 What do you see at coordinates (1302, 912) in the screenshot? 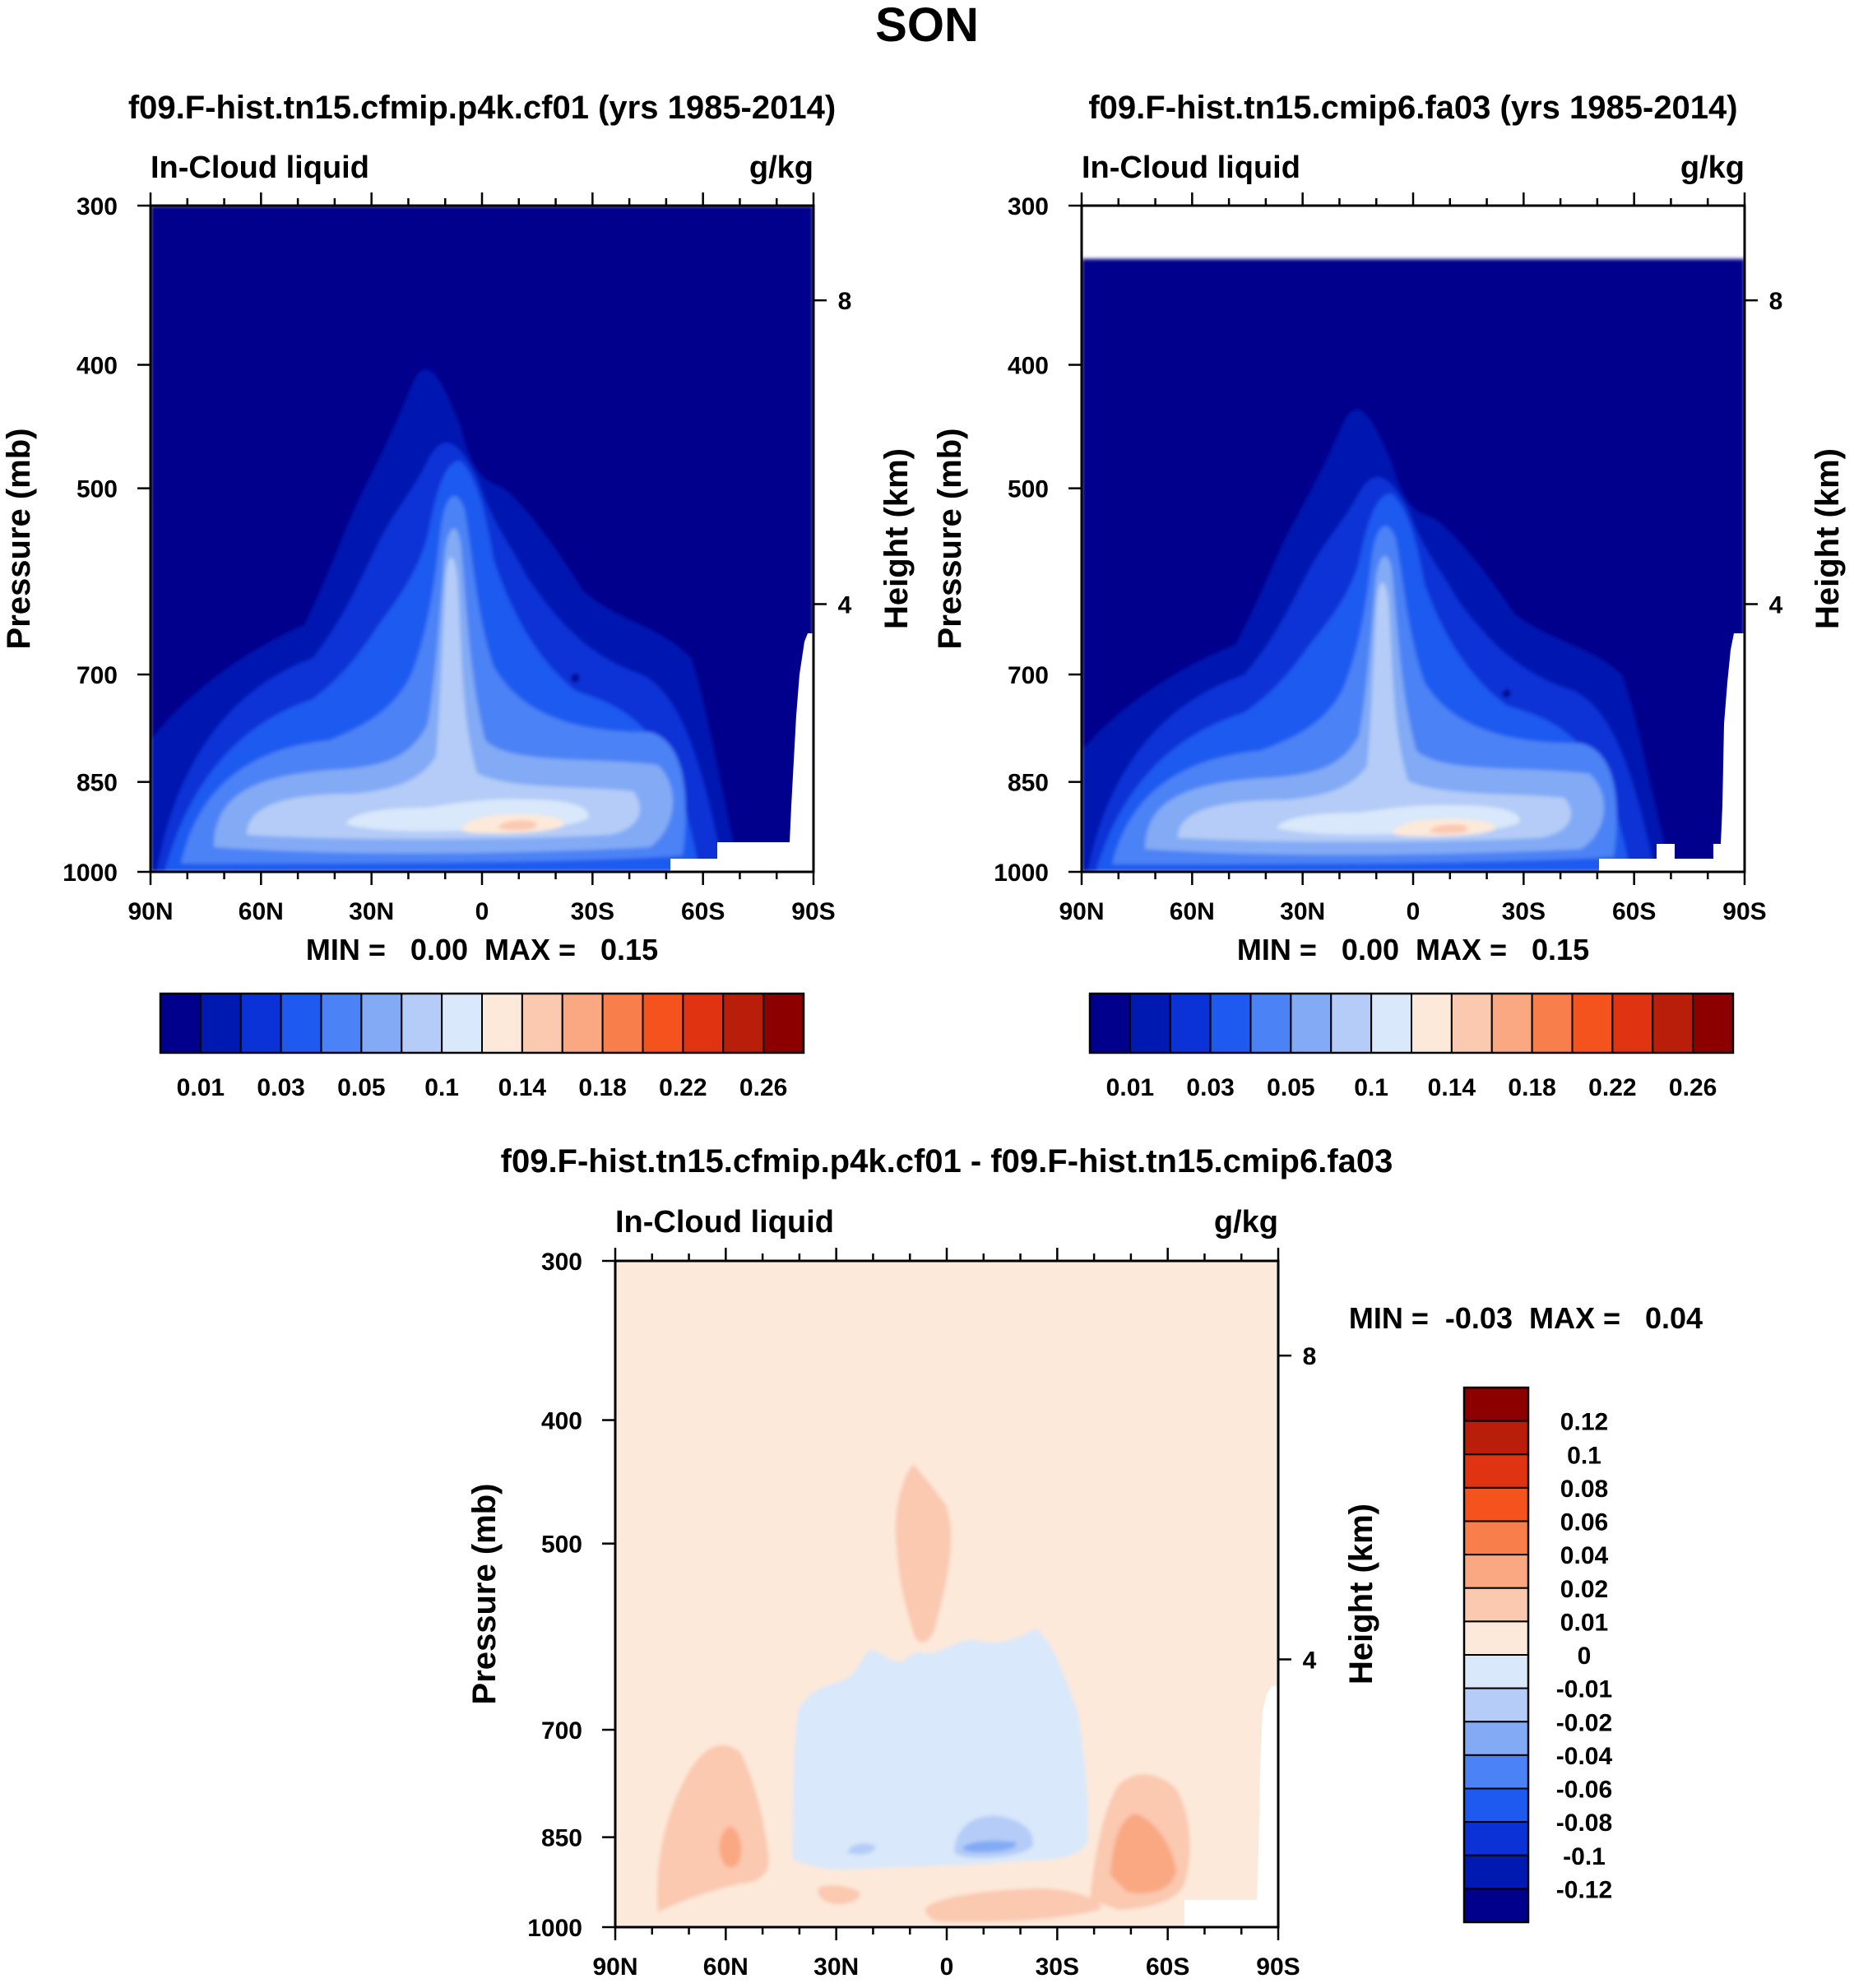
I see `panel-2-x-tick-label: 30N` at bounding box center [1302, 912].